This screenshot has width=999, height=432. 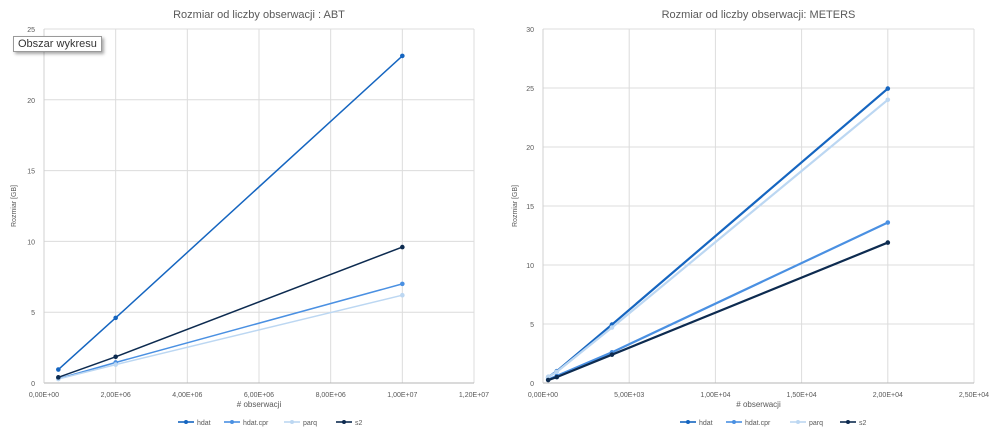 I want to click on series-line-s2, so click(x=718, y=311).